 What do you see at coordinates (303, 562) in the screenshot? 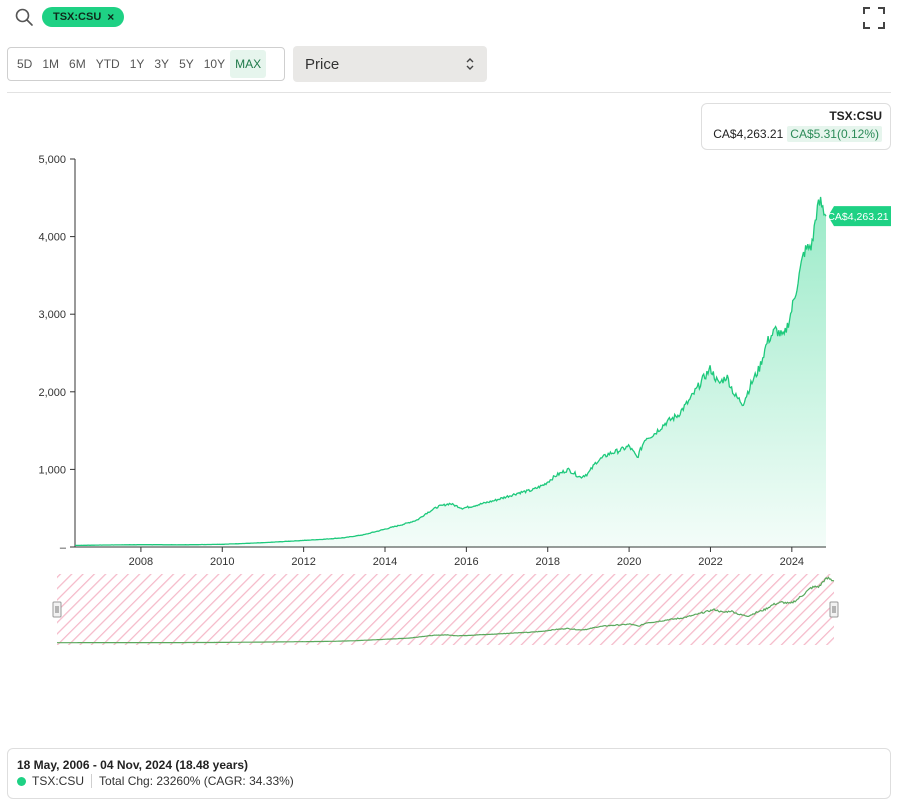
I see `x-tick-label: 2012` at bounding box center [303, 562].